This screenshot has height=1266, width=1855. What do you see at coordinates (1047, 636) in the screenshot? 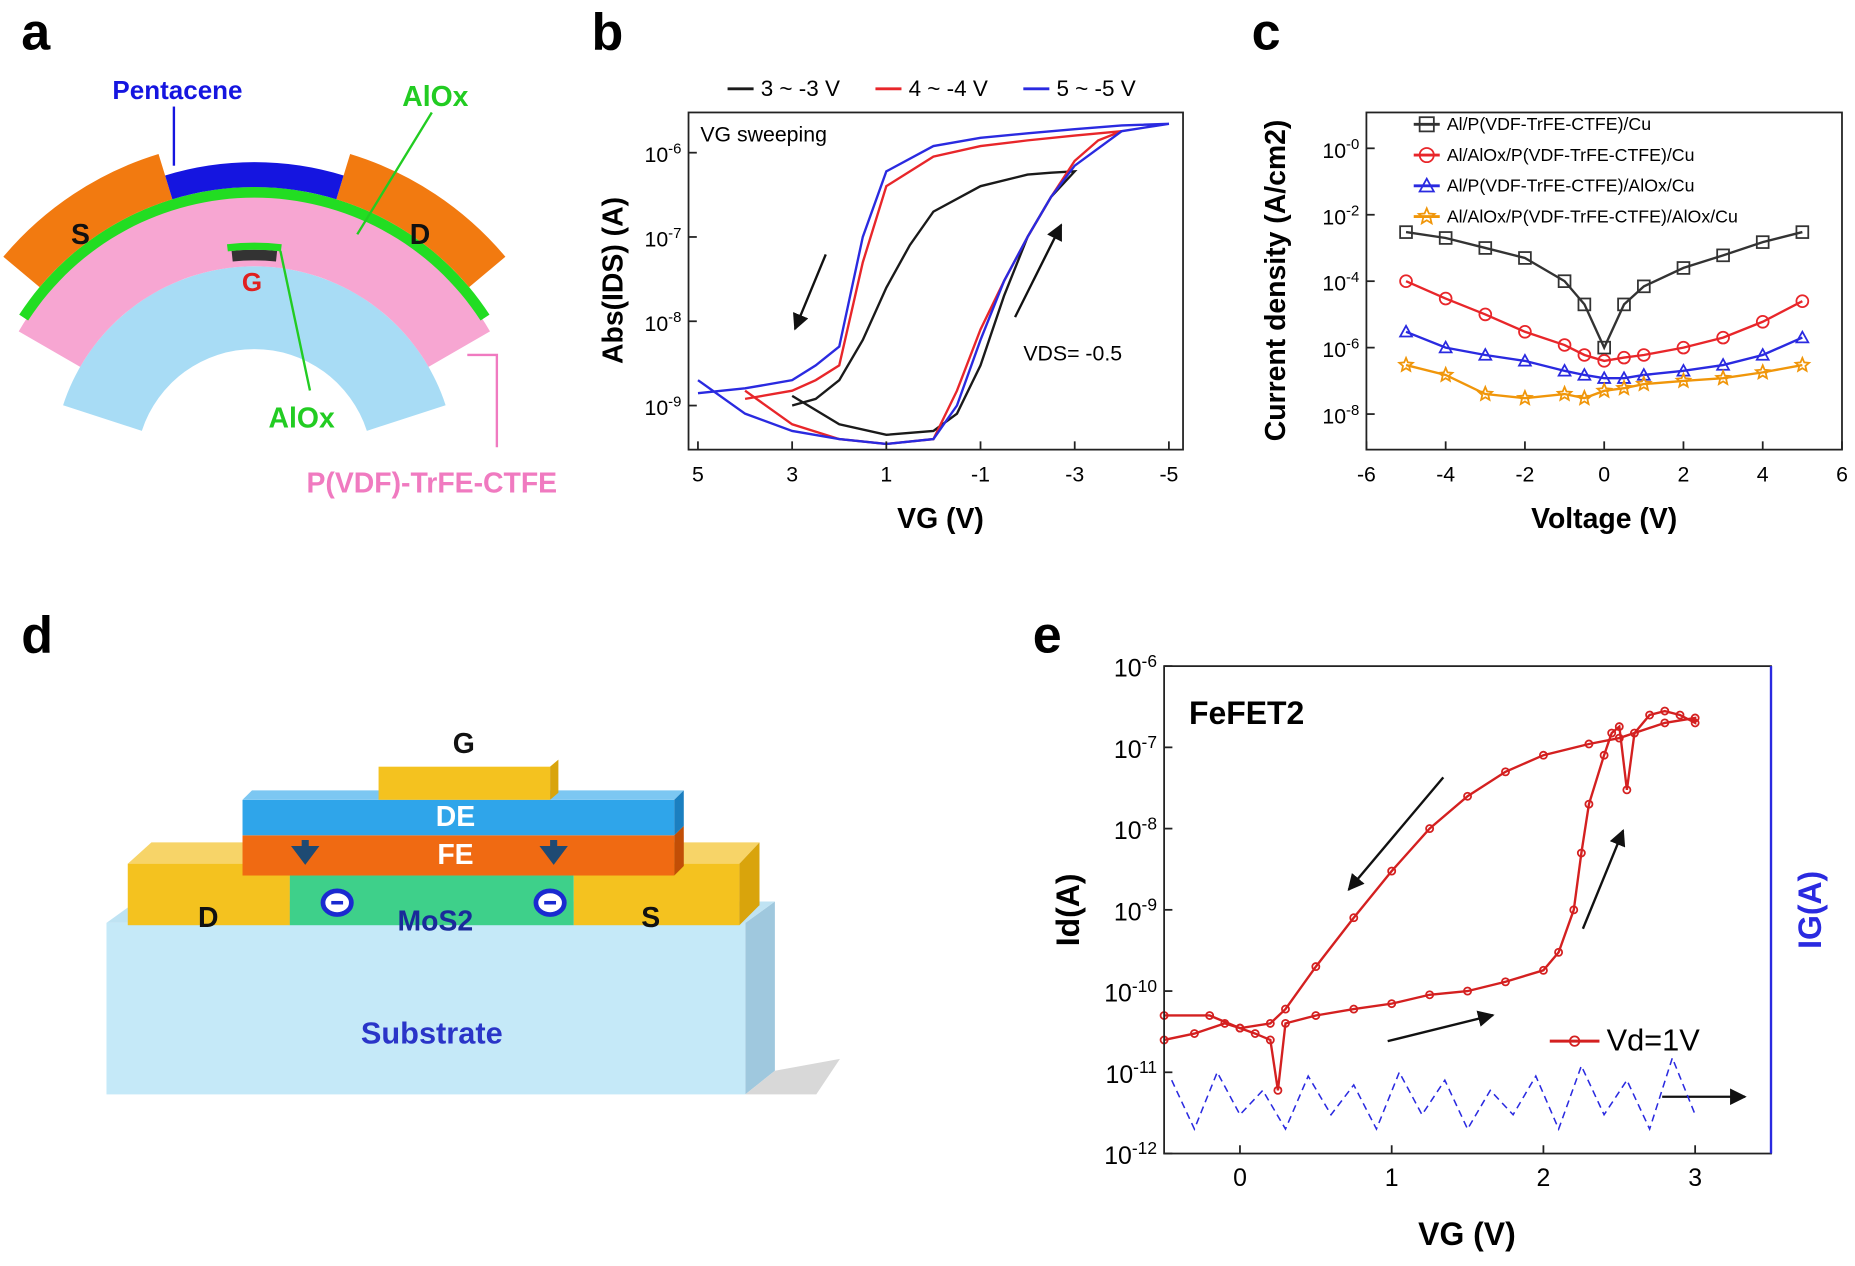
I see `panel-label: e` at bounding box center [1047, 636].